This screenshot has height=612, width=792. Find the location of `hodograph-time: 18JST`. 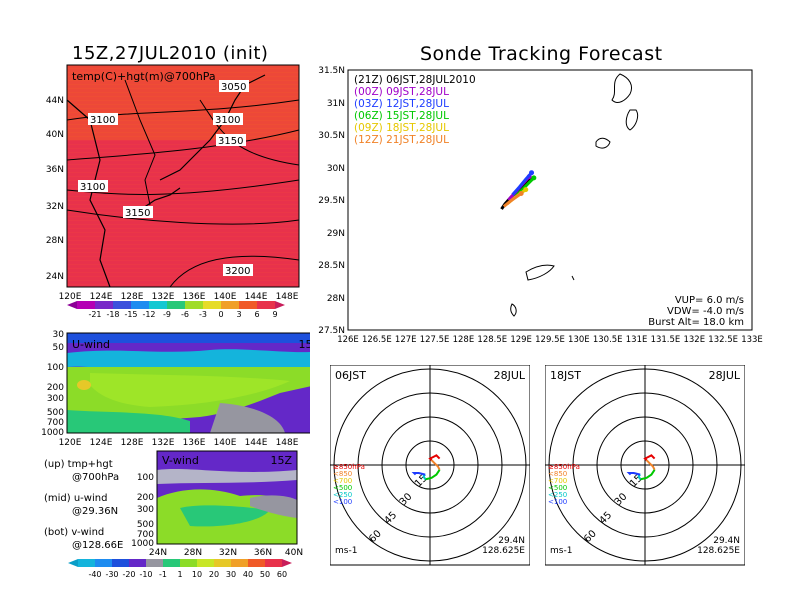

hodograph-time: 18JST is located at coordinates (565, 375).